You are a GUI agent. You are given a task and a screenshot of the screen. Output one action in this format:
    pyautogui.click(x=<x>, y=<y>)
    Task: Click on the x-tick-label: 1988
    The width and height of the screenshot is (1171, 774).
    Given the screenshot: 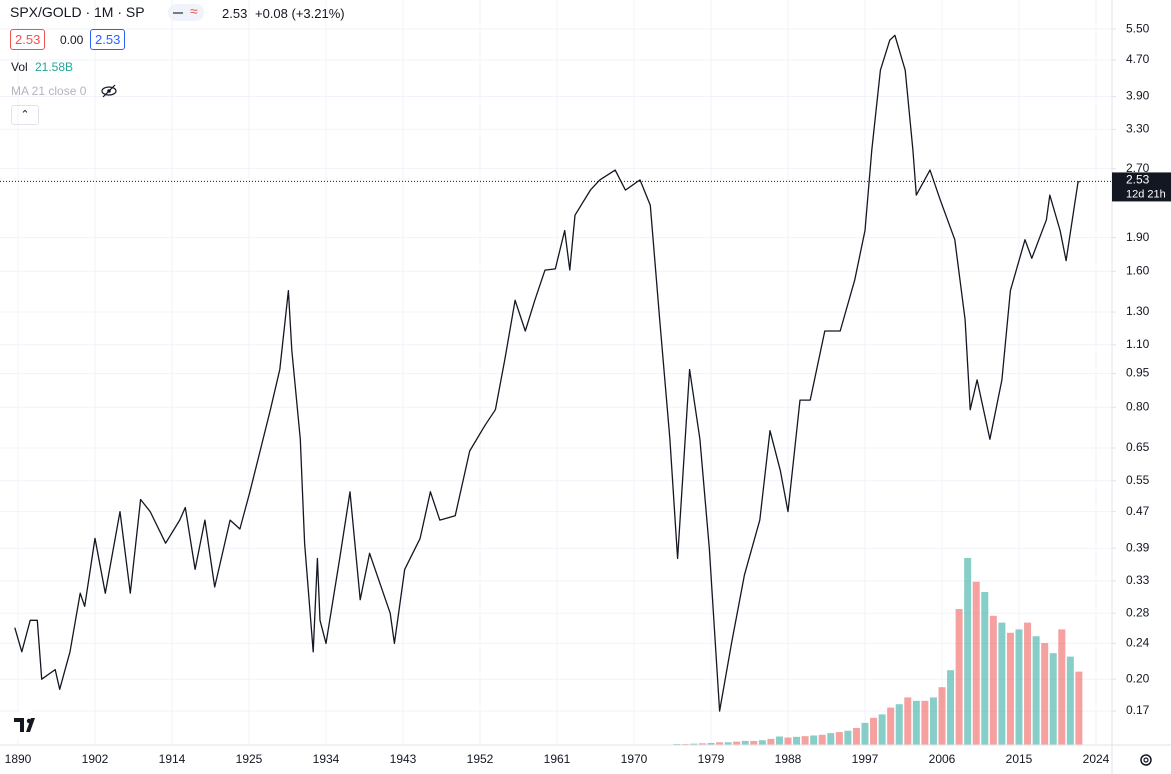 What is the action you would take?
    pyautogui.click(x=788, y=759)
    